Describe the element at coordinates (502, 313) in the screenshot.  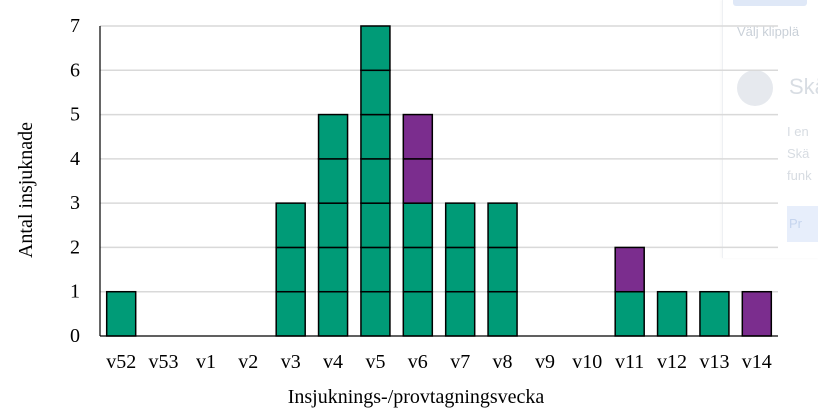
I see `bar-v8-series1-cell1` at that location.